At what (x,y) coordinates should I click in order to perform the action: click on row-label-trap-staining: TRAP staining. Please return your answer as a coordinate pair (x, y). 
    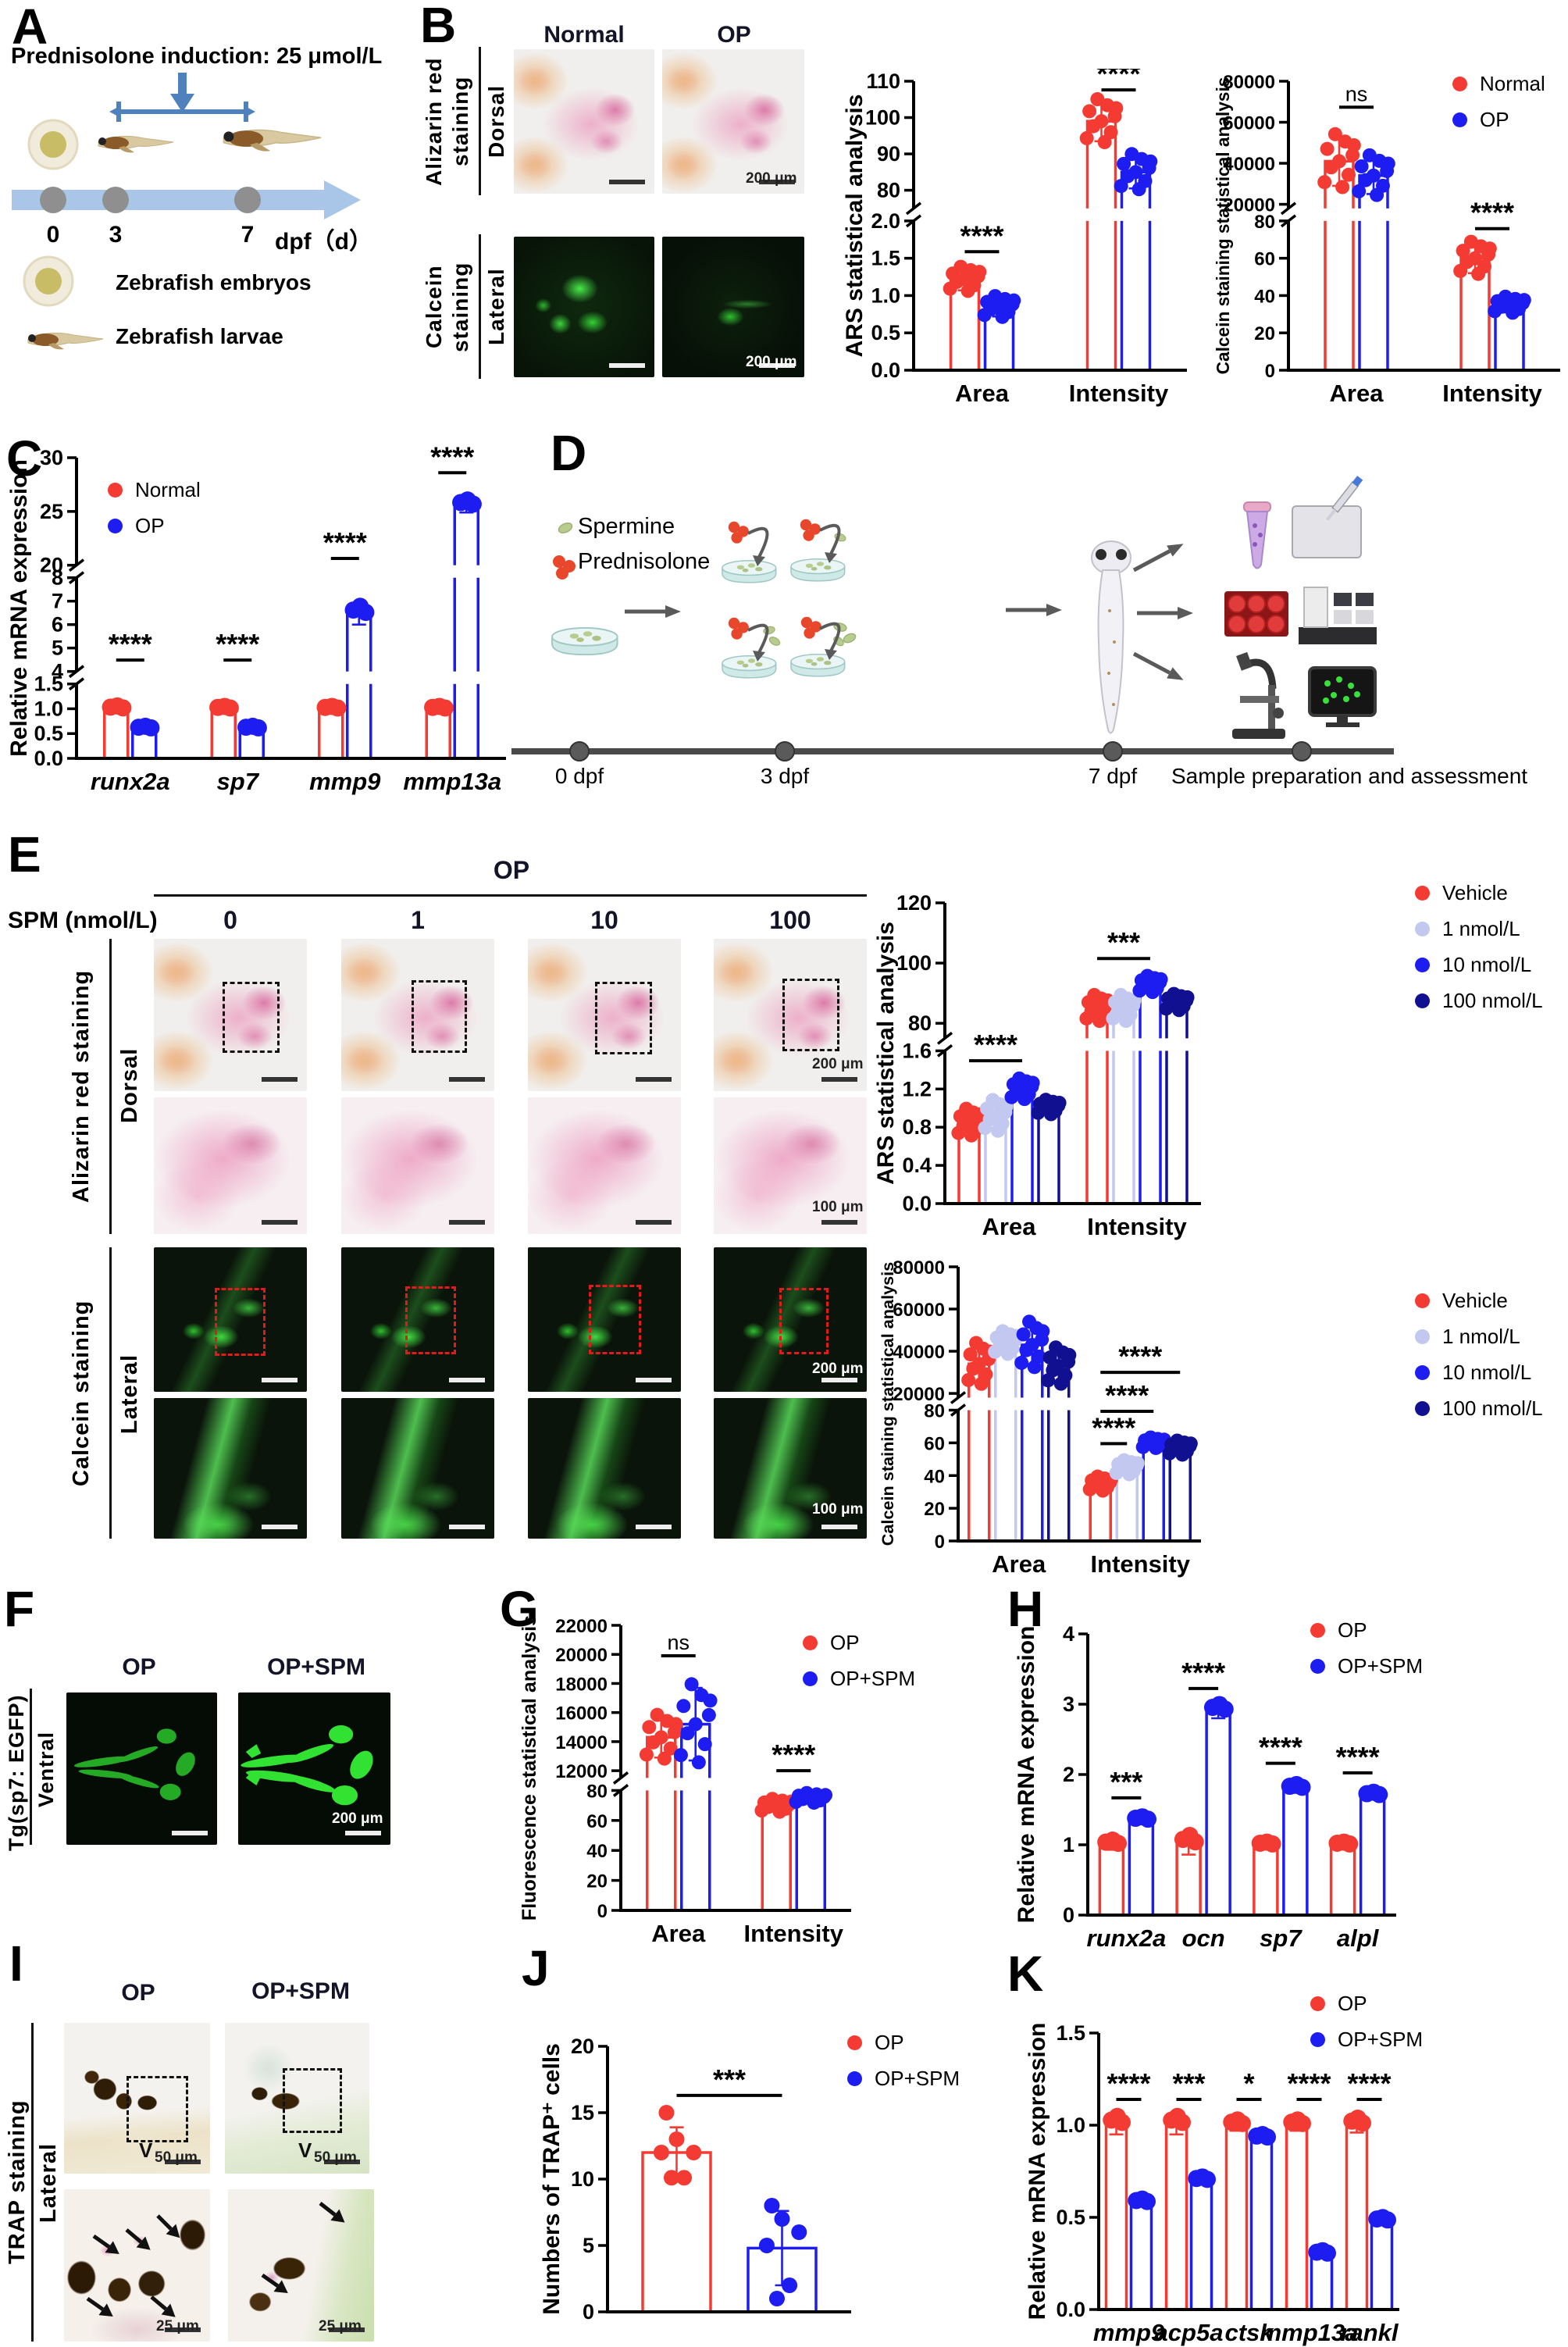
    Looking at the image, I should click on (17, 2182).